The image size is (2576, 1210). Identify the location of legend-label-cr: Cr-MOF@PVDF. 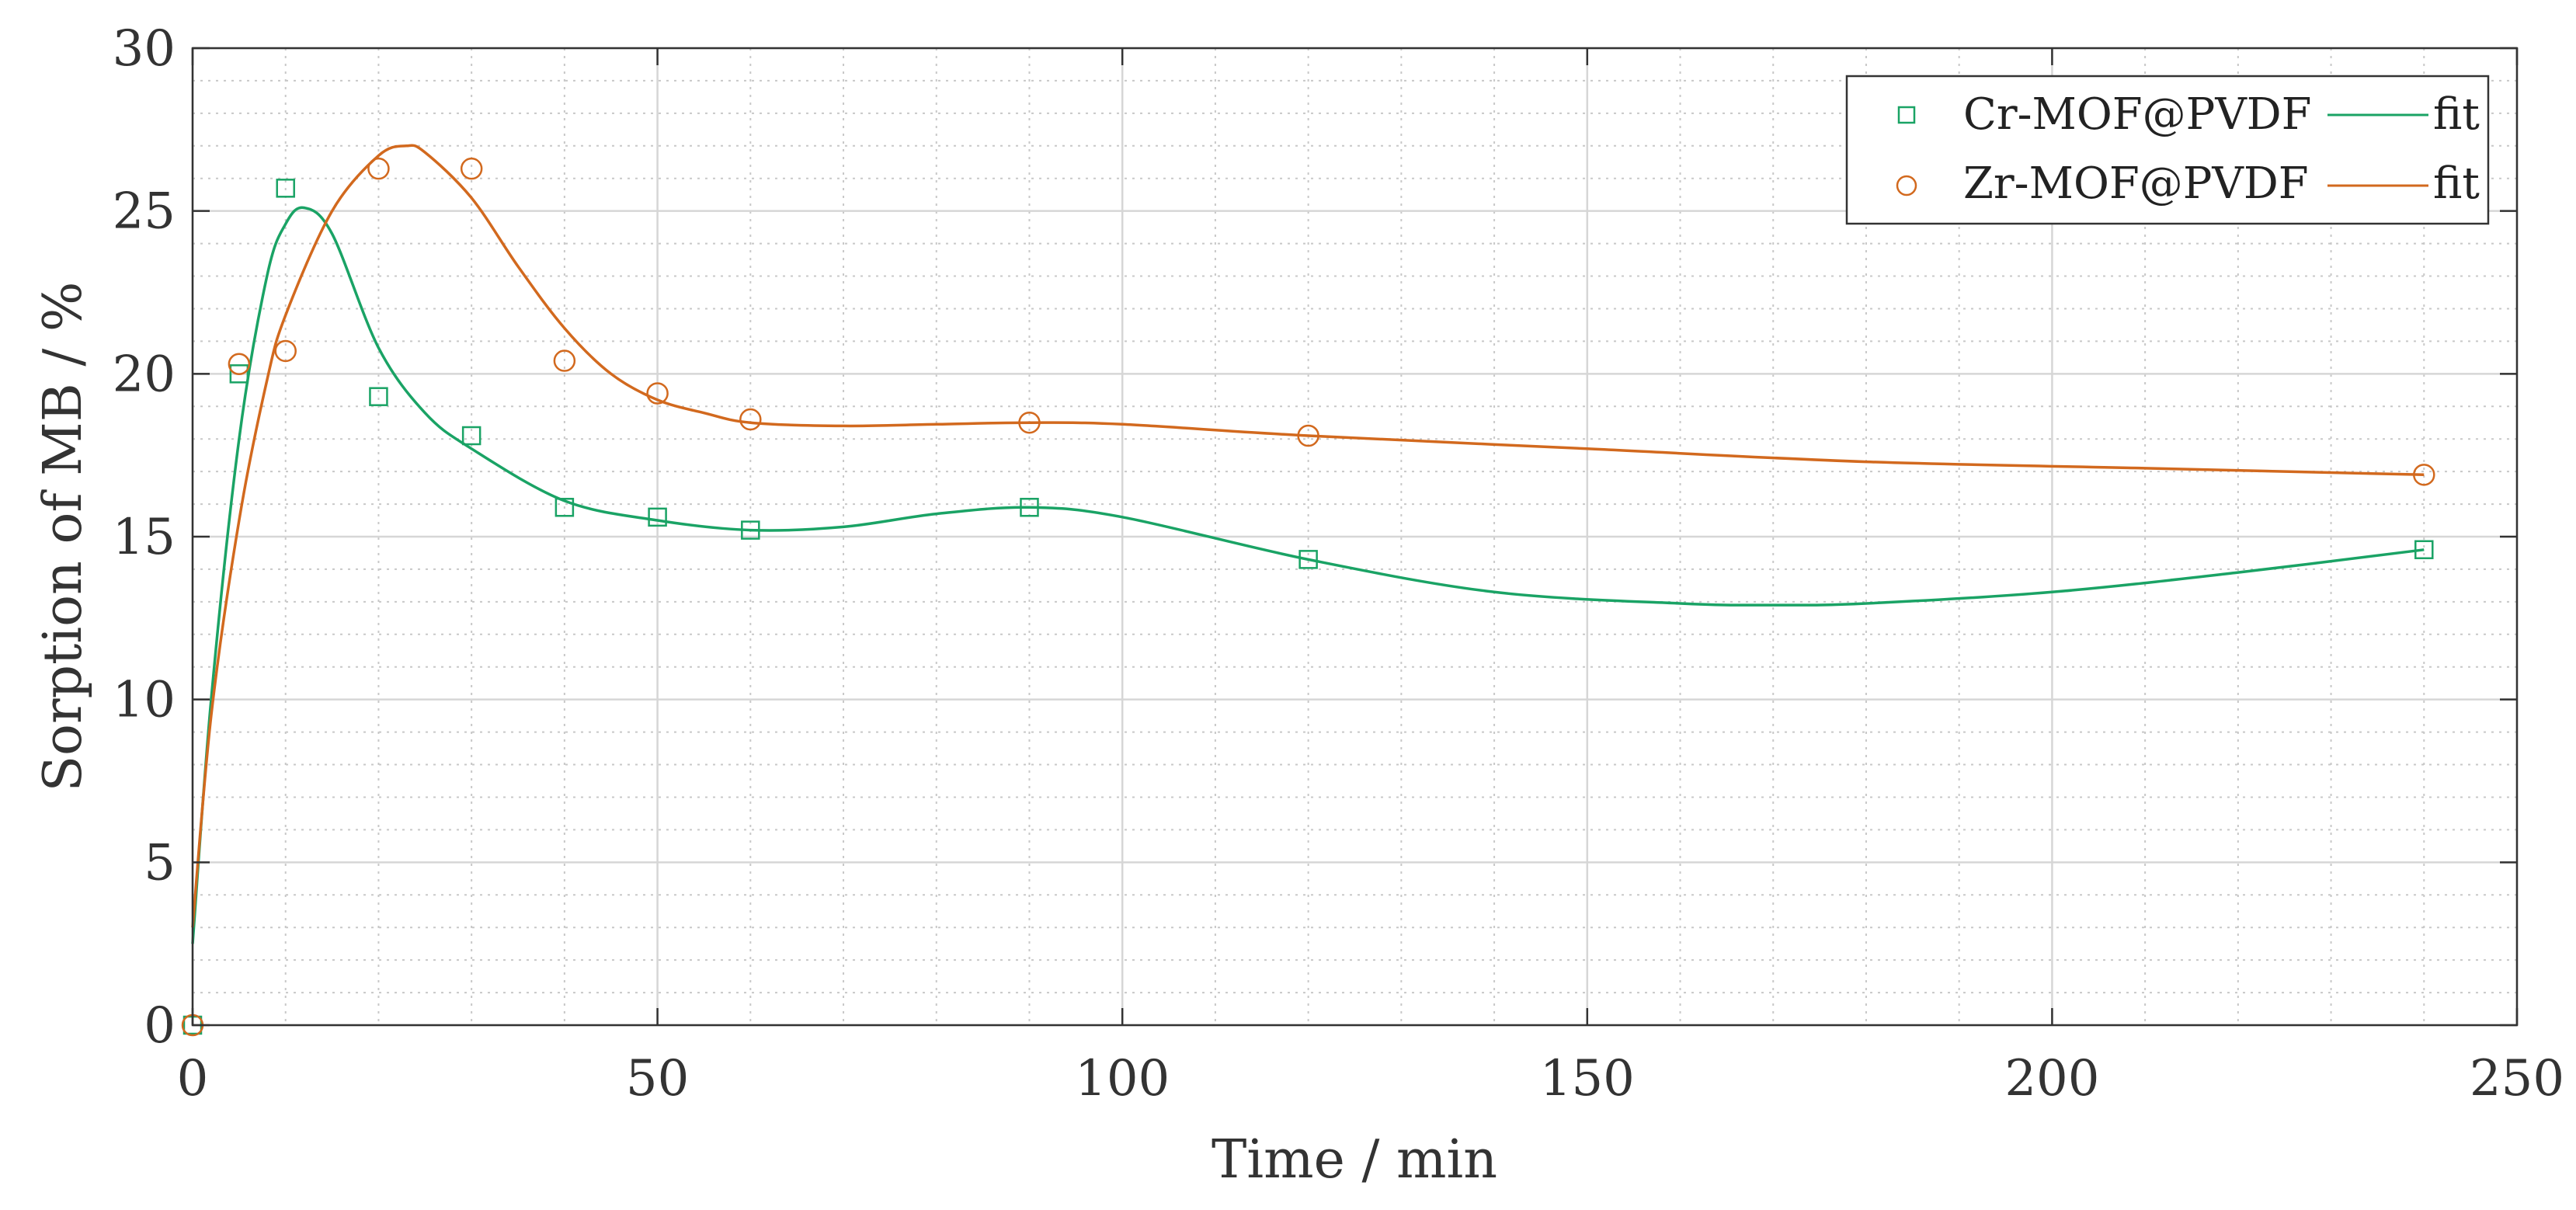
(2137, 114).